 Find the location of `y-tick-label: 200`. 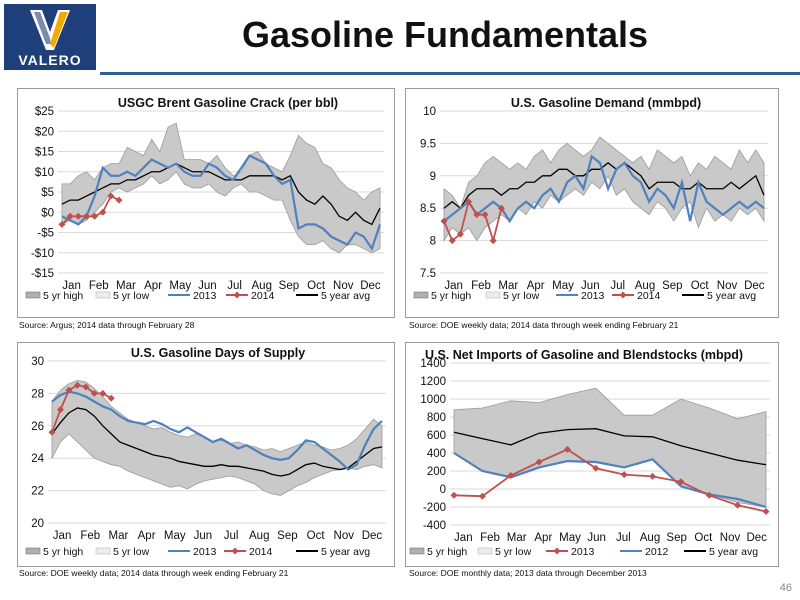

y-tick-label: 200 is located at coordinates (436, 472).